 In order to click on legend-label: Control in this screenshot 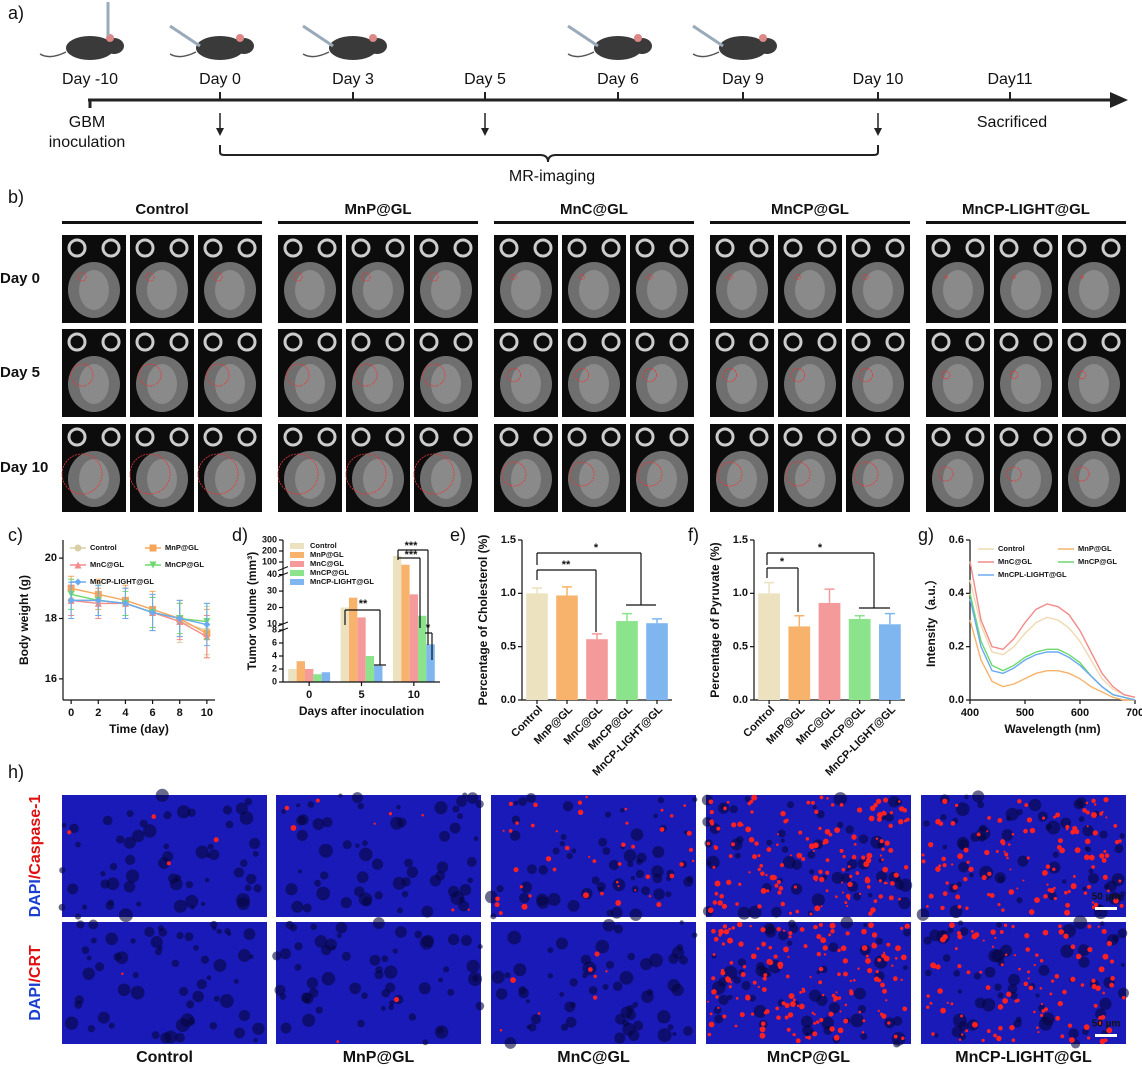, I will do `click(103, 547)`.